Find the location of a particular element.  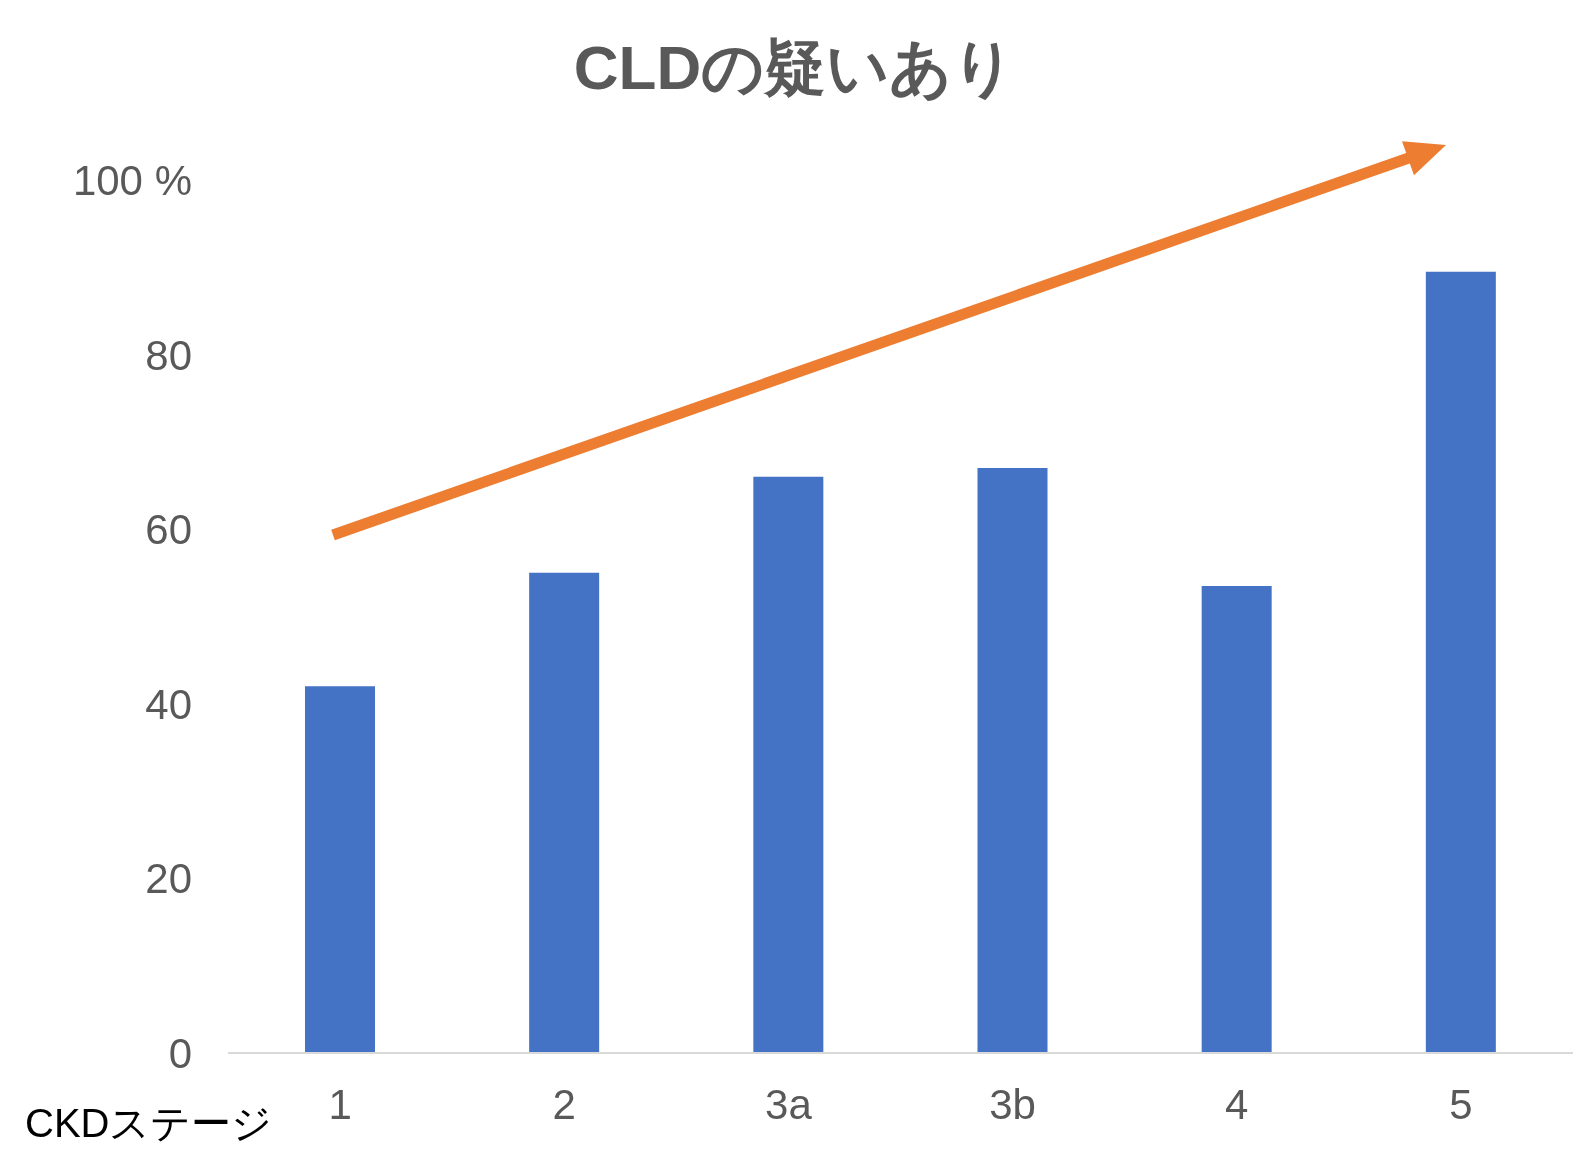

y-tick-label: 80 is located at coordinates (168, 355).